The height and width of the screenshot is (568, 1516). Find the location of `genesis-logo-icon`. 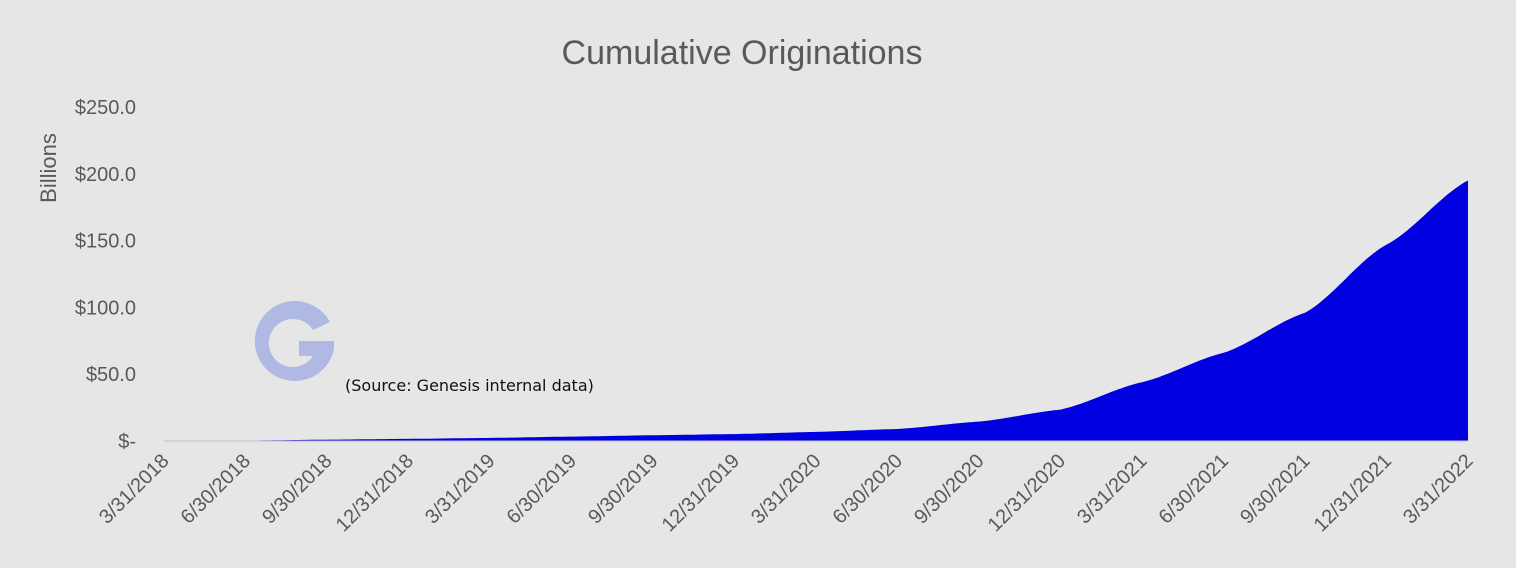

genesis-logo-icon is located at coordinates (294, 341).